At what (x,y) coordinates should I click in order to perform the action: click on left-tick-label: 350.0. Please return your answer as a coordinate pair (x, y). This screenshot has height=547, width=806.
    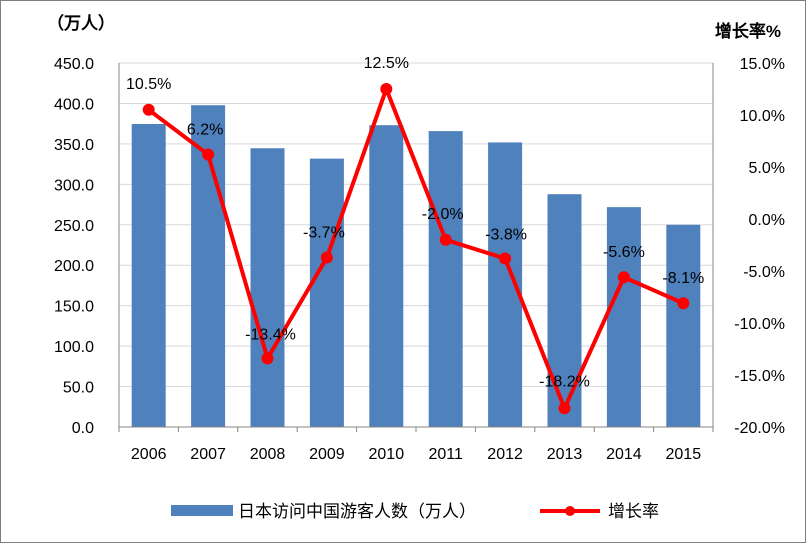
    Looking at the image, I should click on (74, 145).